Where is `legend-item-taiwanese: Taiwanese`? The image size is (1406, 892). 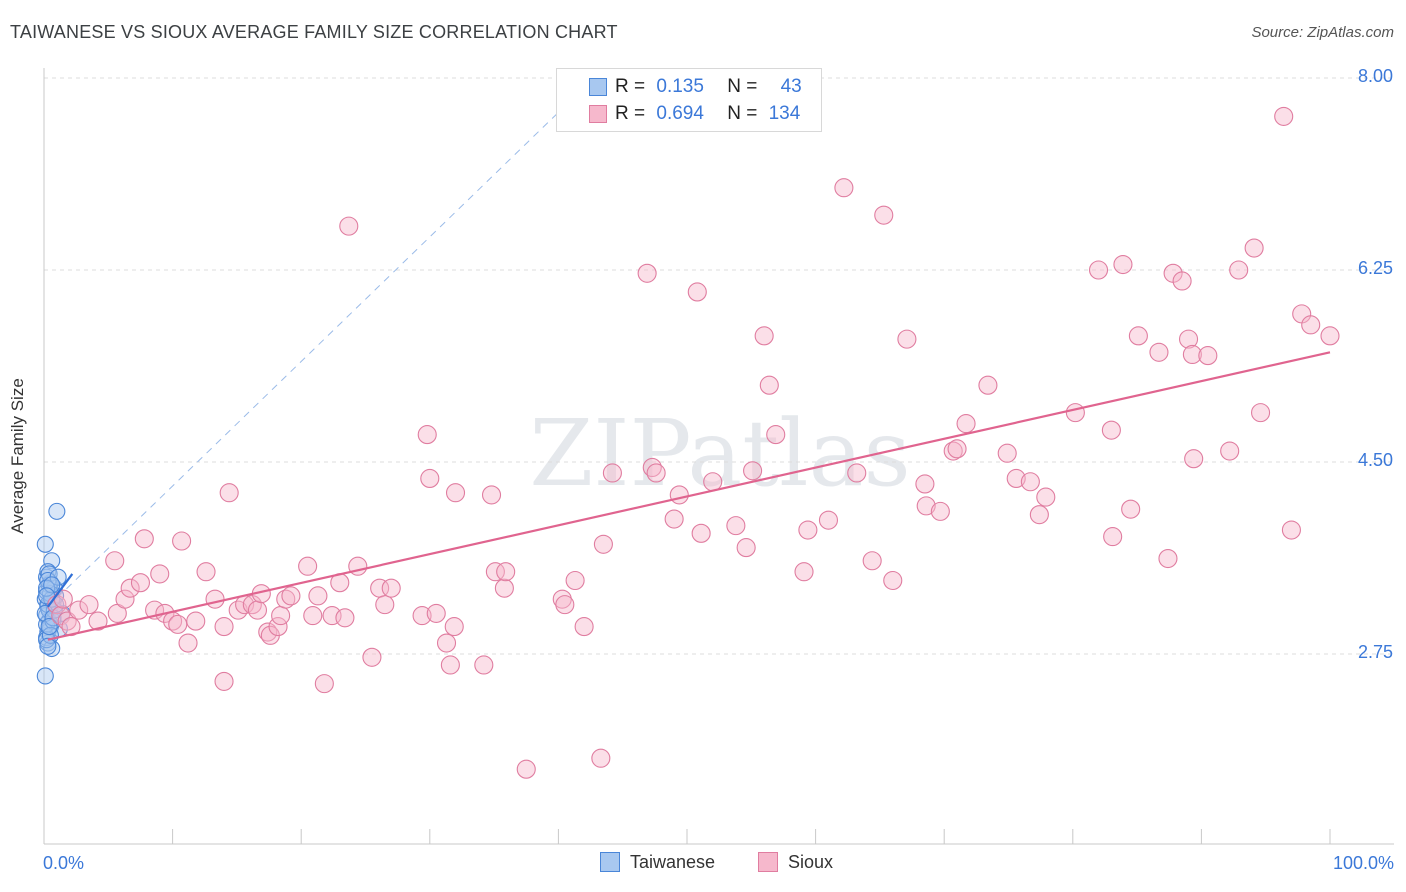
legend-item-taiwanese: Taiwanese is located at coordinates (657, 862).